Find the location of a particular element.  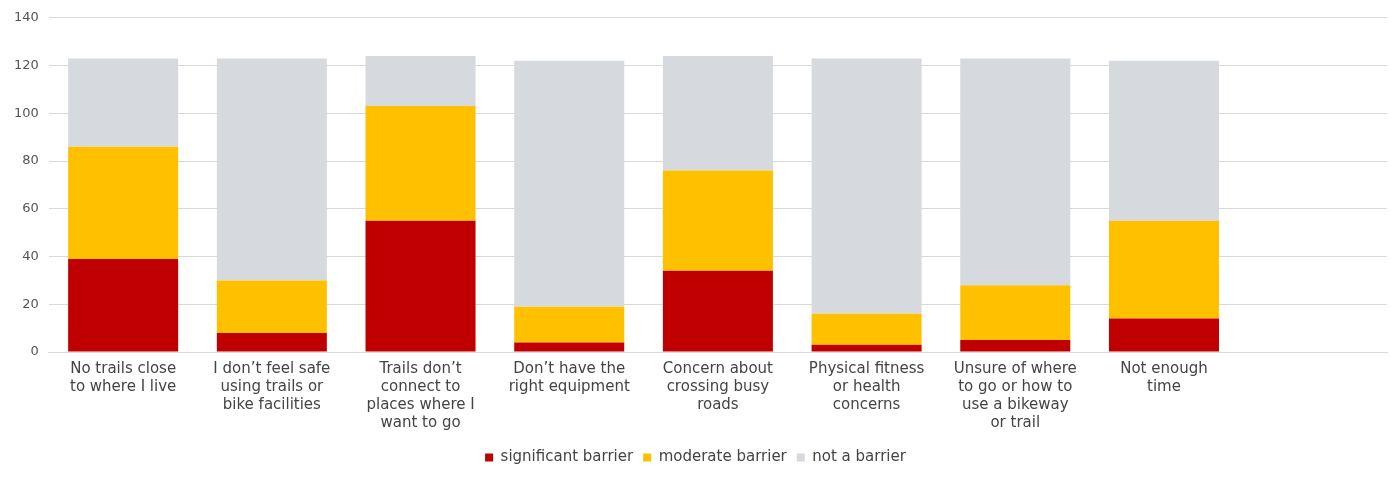

legend-label: significant barrier is located at coordinates (567, 456).